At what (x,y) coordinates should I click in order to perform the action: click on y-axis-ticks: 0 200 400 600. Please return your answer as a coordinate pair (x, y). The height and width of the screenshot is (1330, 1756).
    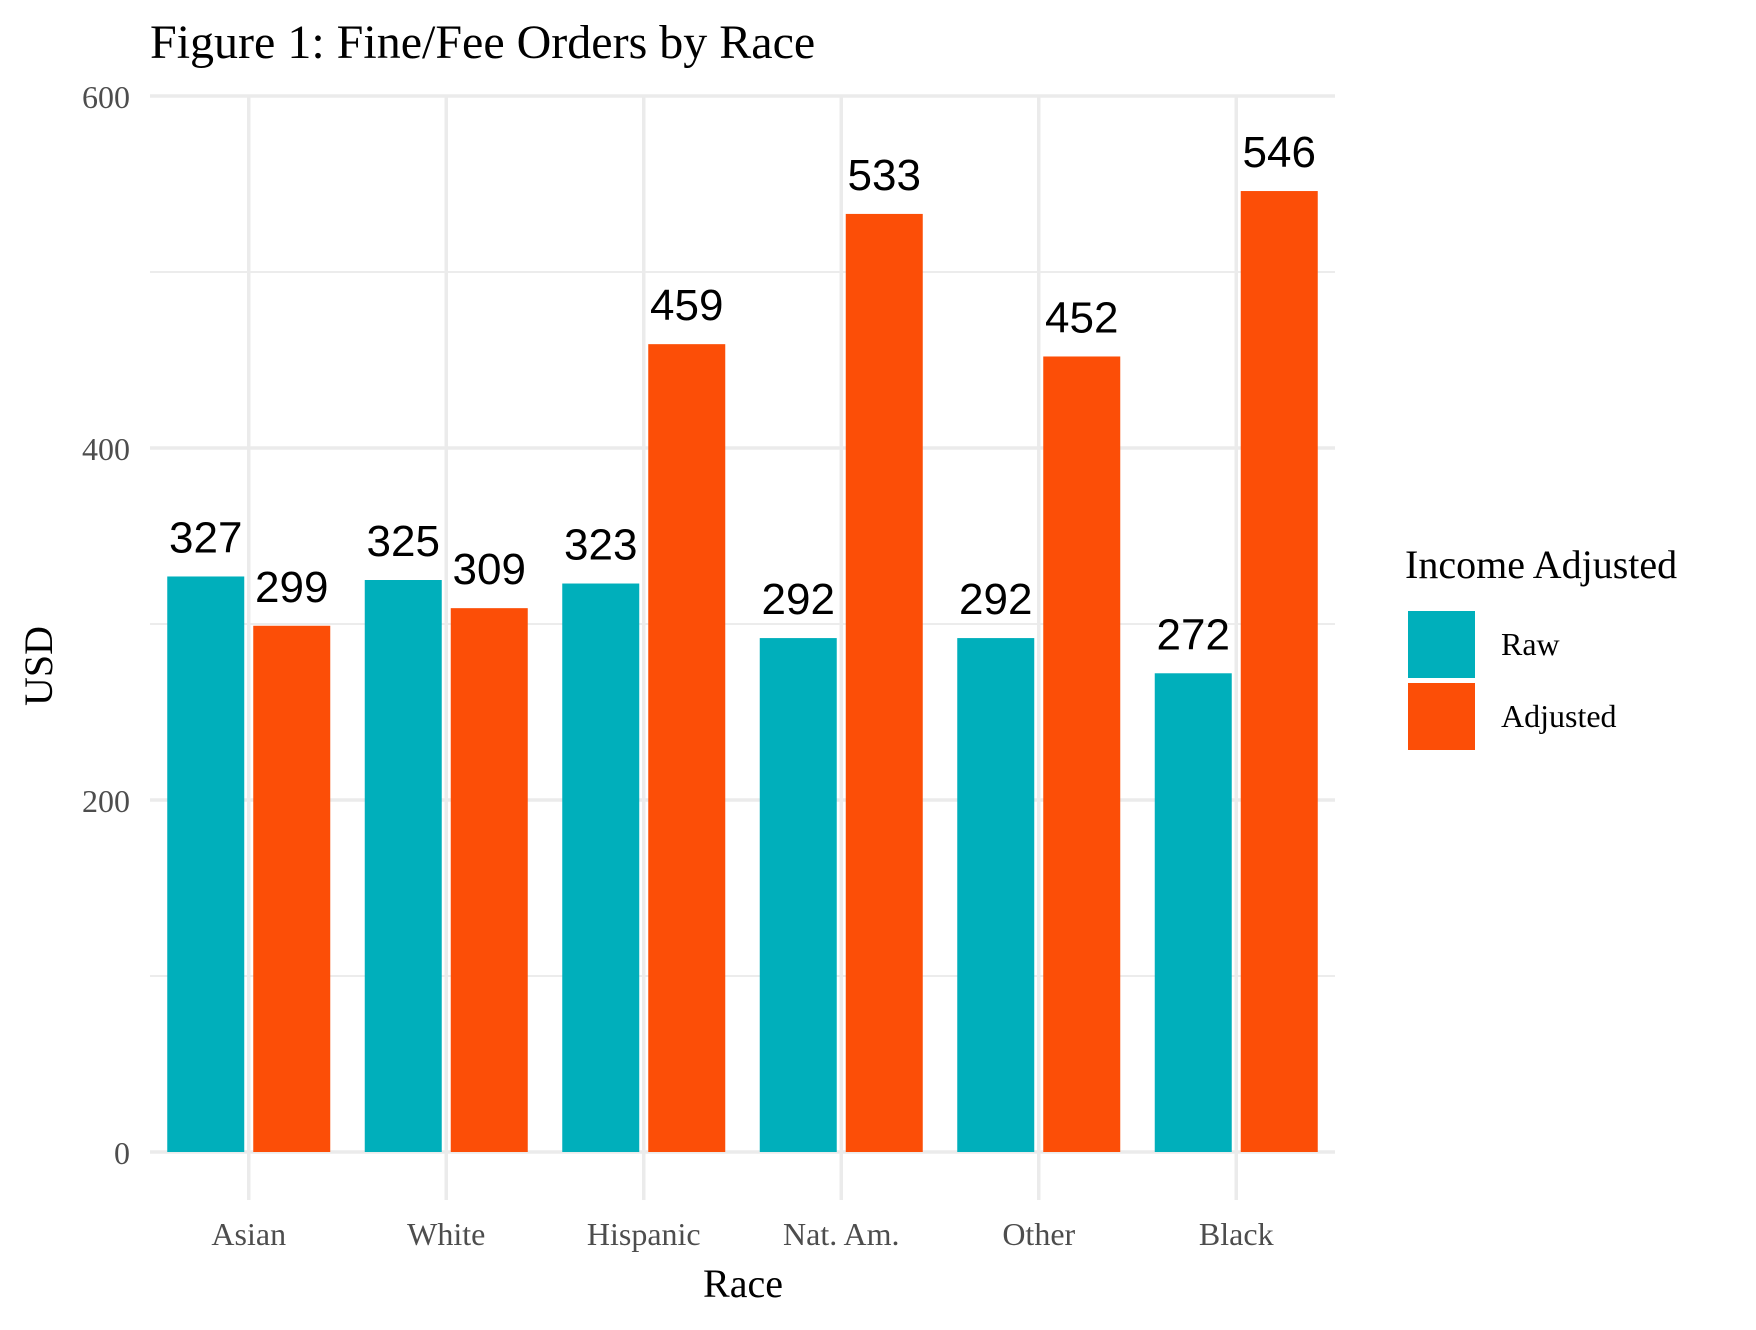
    Looking at the image, I should click on (106, 625).